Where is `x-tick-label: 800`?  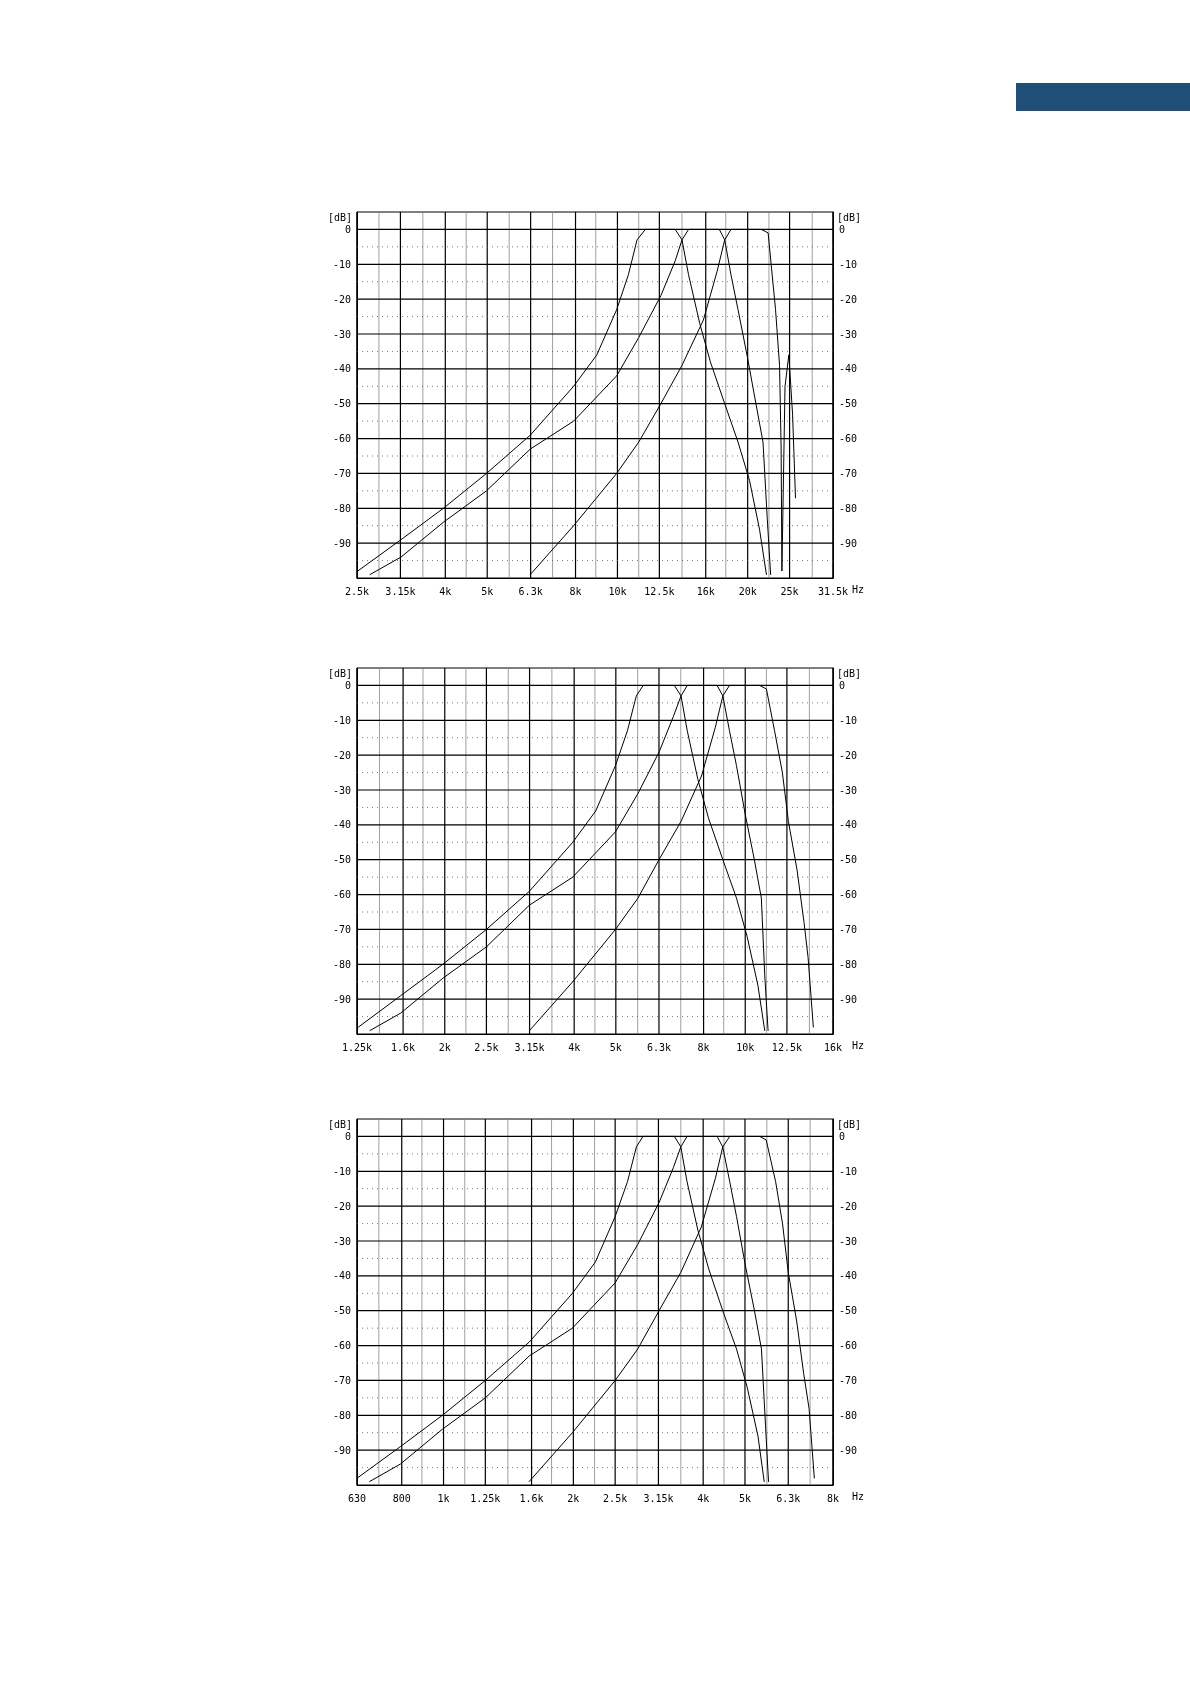 x-tick-label: 800 is located at coordinates (401, 1498).